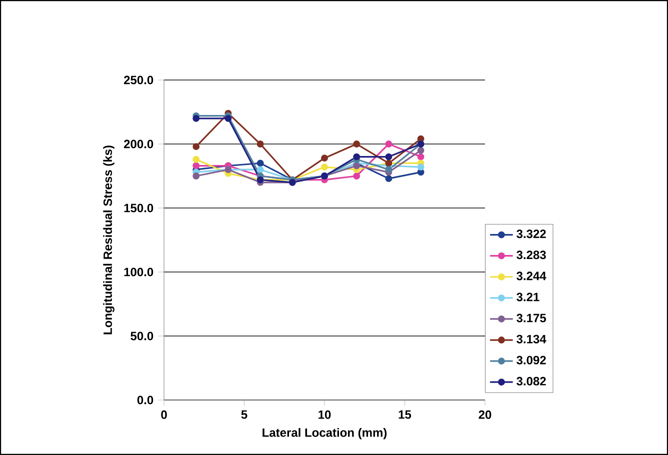 The height and width of the screenshot is (455, 668). I want to click on legend-label: 3.283, so click(531, 255).